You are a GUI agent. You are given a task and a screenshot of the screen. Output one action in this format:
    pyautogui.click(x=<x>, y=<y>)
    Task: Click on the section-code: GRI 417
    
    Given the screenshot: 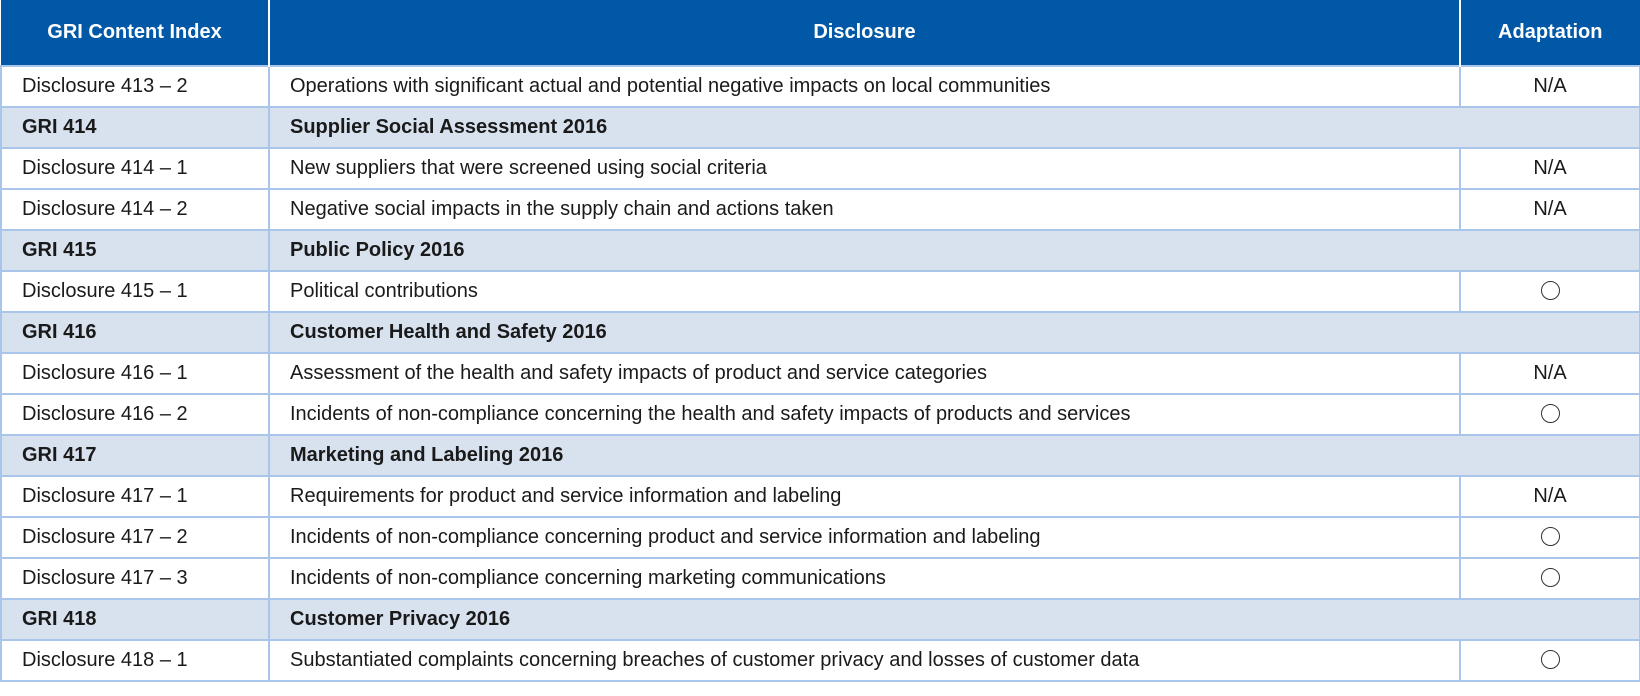 What is the action you would take?
    pyautogui.click(x=135, y=455)
    